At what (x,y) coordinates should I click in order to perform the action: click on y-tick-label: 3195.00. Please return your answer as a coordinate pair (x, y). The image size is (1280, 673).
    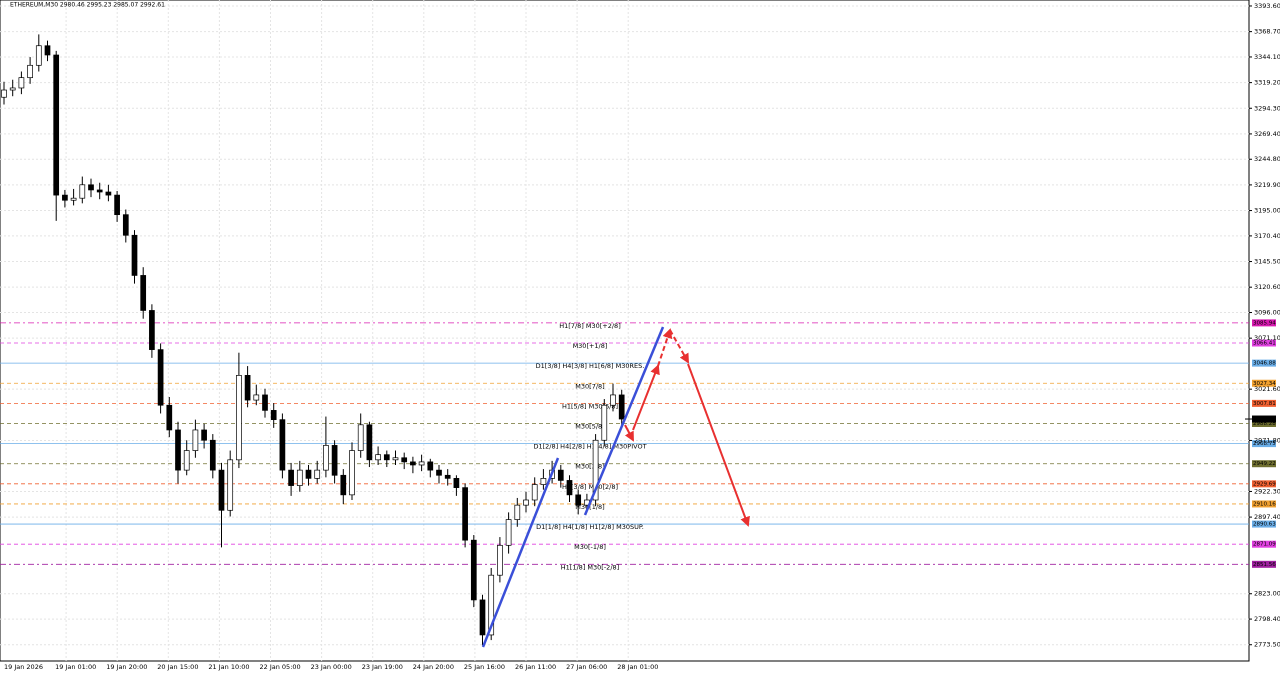
    Looking at the image, I should click on (1267, 211).